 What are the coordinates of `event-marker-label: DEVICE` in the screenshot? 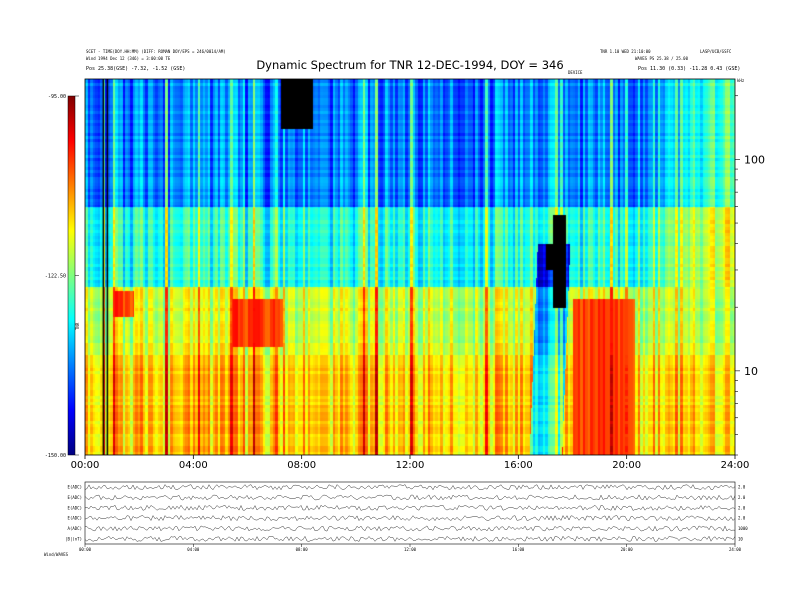 It's located at (575, 72).